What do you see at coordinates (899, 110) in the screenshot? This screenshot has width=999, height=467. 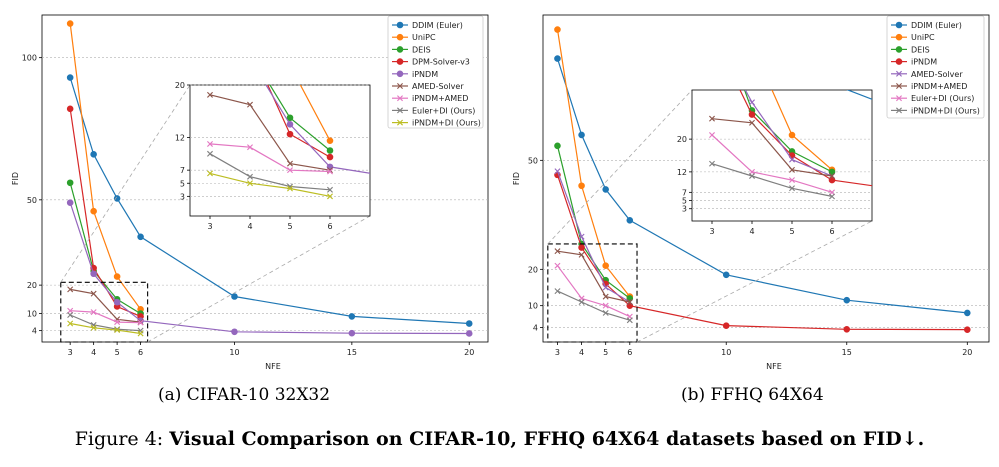 I see `chart-b-legend-item-ipndm-di-ours-marker` at bounding box center [899, 110].